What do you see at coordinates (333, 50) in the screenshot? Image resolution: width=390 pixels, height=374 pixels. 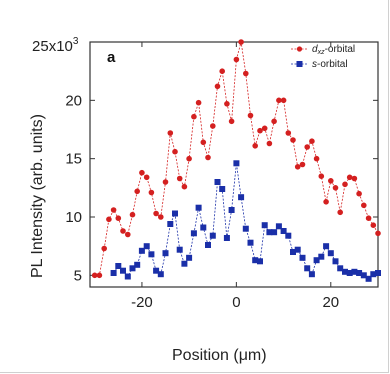 I see `legend-label-d: dxz-orbital` at bounding box center [333, 50].